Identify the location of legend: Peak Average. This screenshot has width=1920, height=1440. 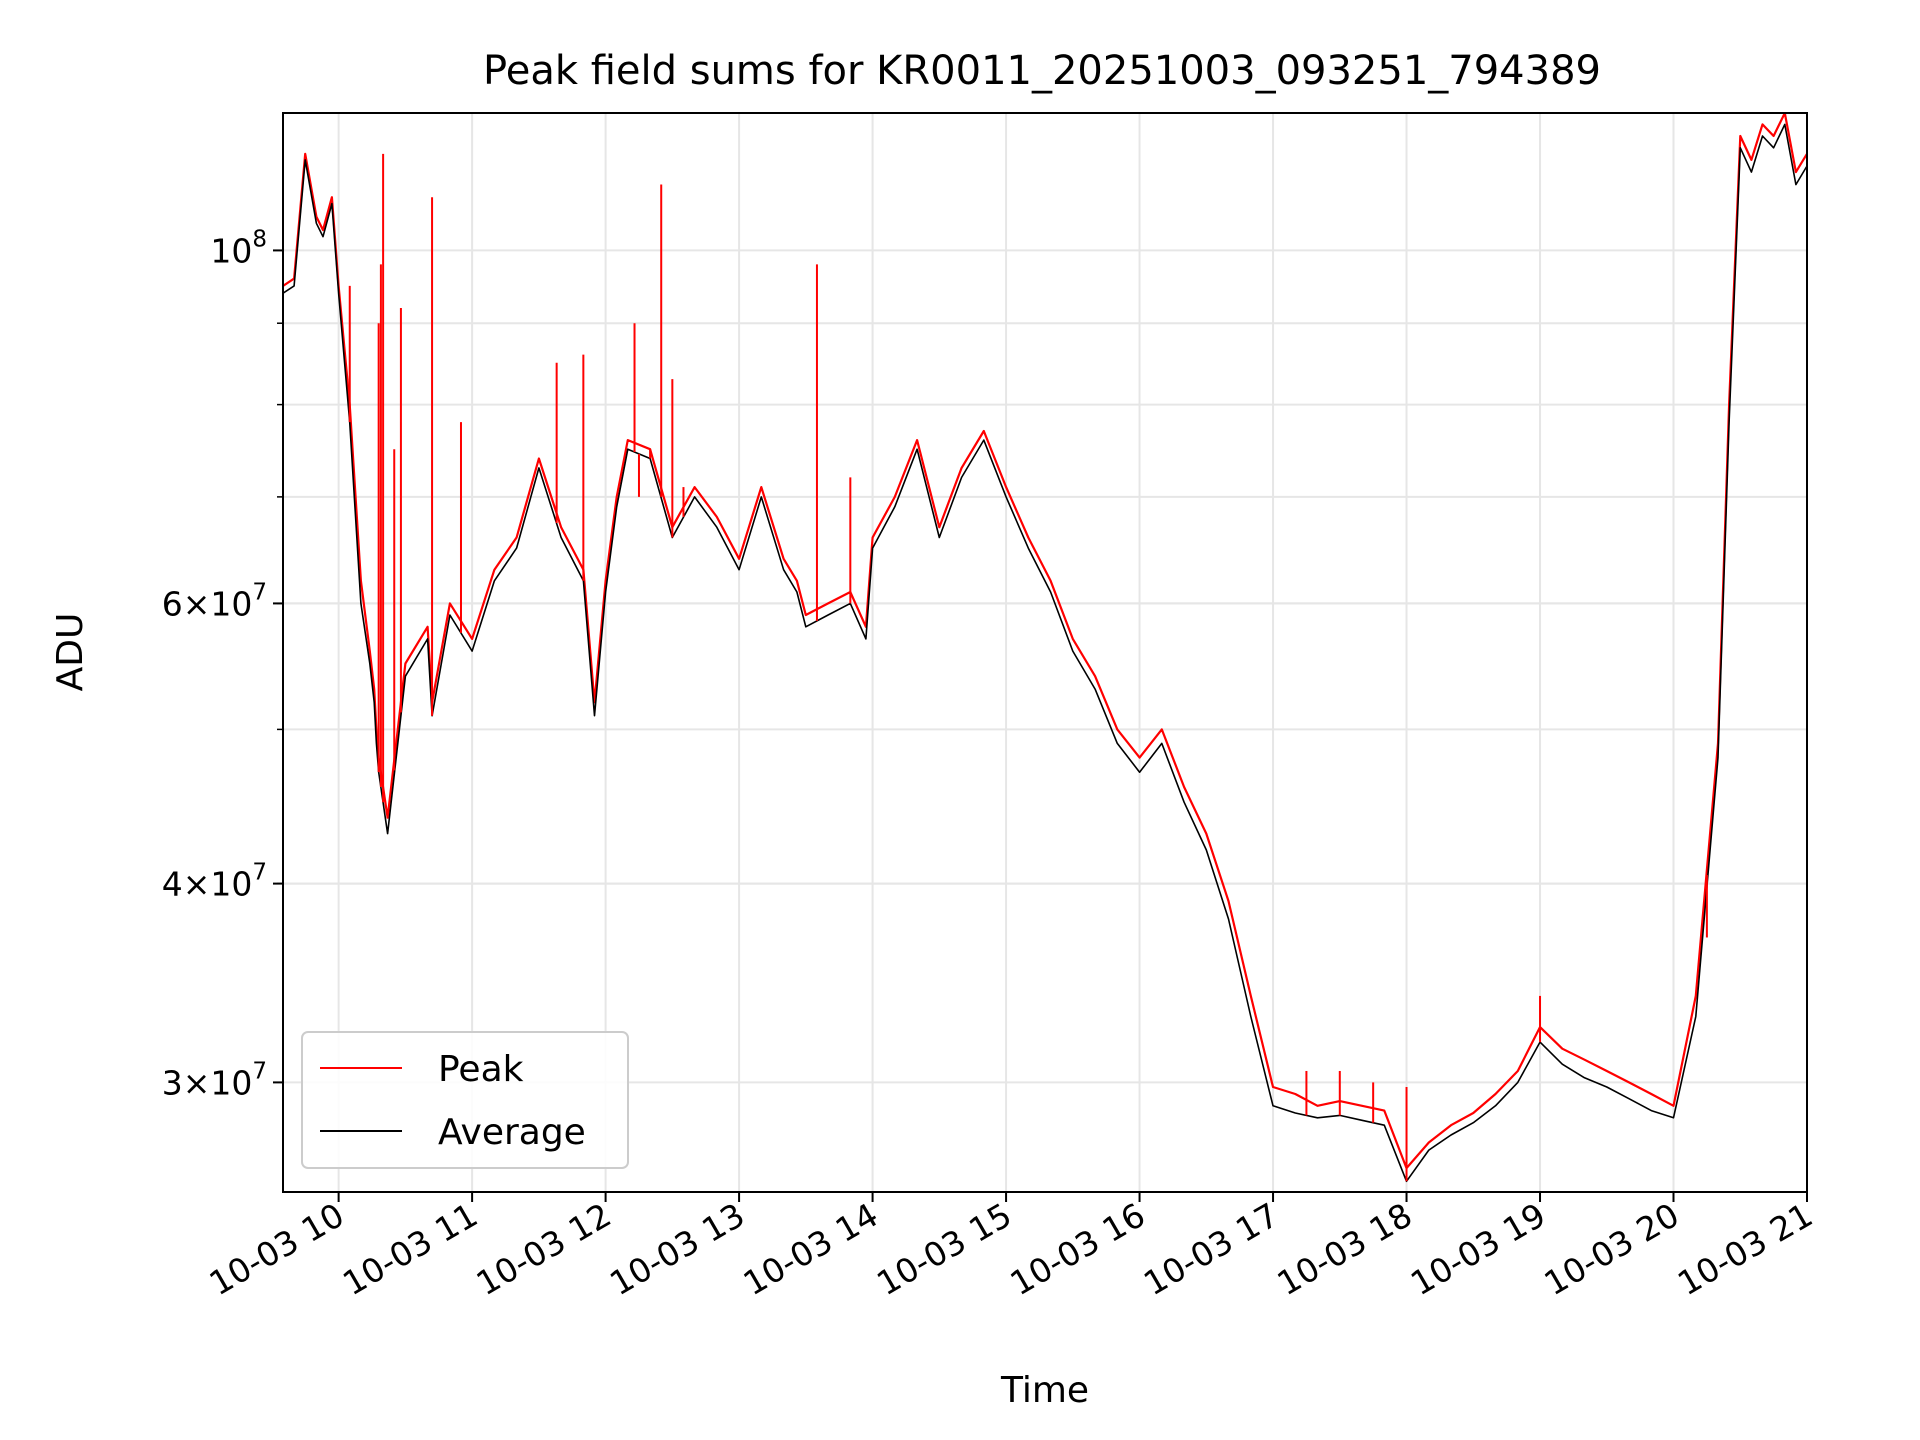
(465, 1100).